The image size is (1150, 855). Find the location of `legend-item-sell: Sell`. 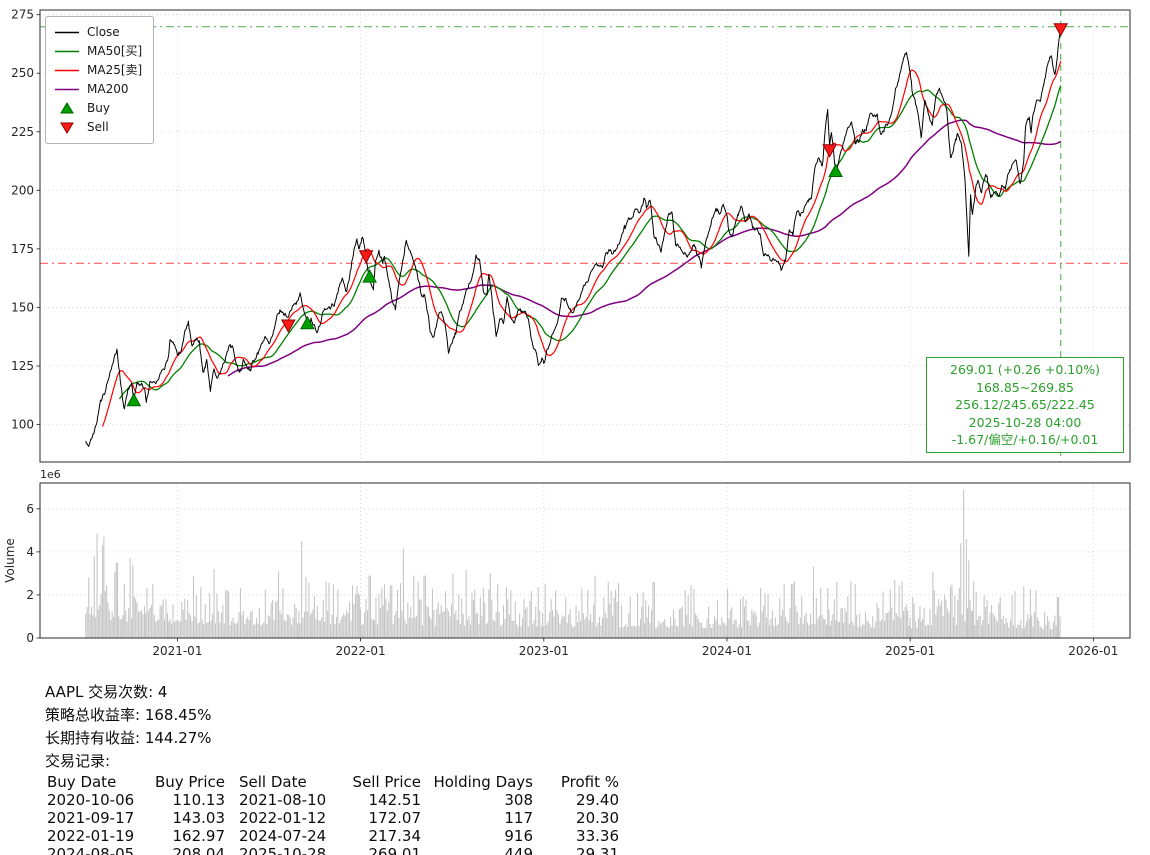

legend-item-sell: Sell is located at coordinates (98, 127).